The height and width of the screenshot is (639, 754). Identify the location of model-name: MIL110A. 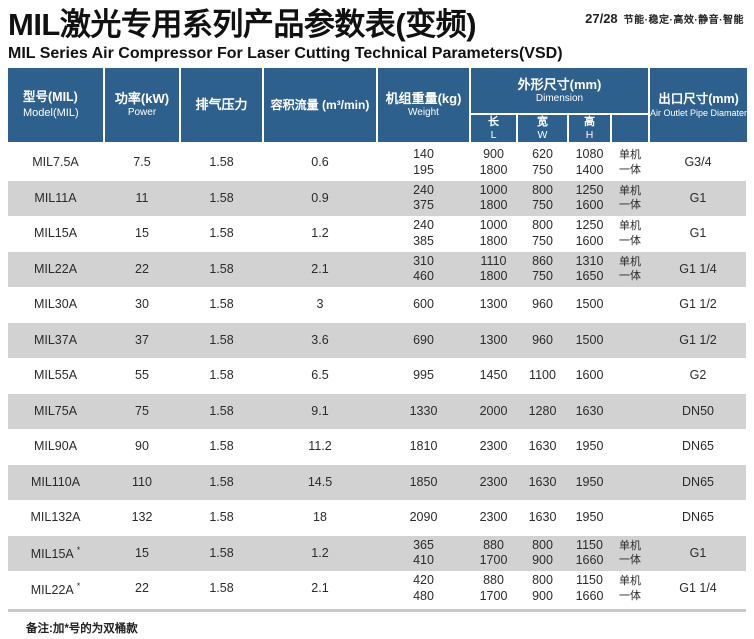
(55, 481).